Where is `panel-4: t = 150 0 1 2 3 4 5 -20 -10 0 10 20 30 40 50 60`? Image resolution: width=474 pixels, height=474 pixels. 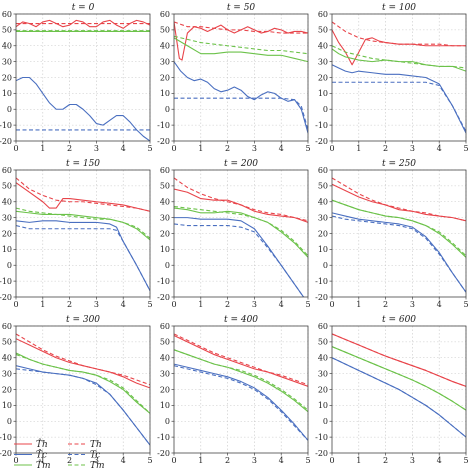
panel-4: t = 150 0 1 2 3 4 5 -20 -10 0 10 20 30 40 50 60 is located at coordinates (76, 234).